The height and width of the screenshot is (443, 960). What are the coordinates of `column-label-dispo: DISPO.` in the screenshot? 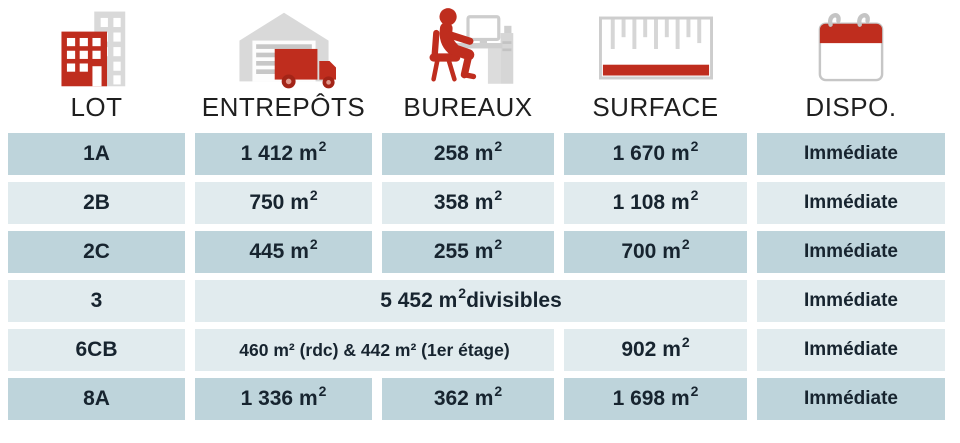 It's located at (851, 107).